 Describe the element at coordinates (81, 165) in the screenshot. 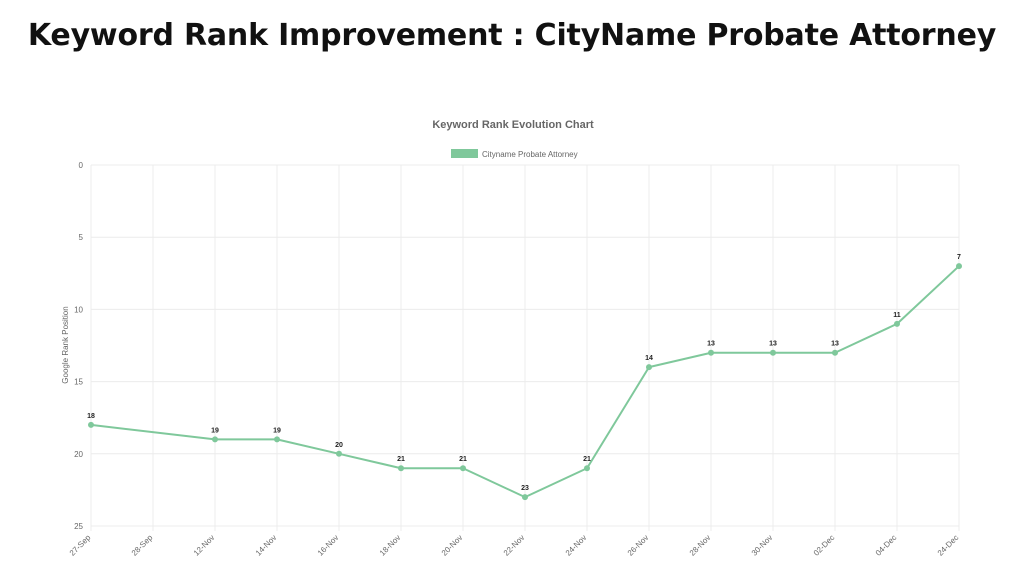

I see `y-tick-label: 0` at that location.